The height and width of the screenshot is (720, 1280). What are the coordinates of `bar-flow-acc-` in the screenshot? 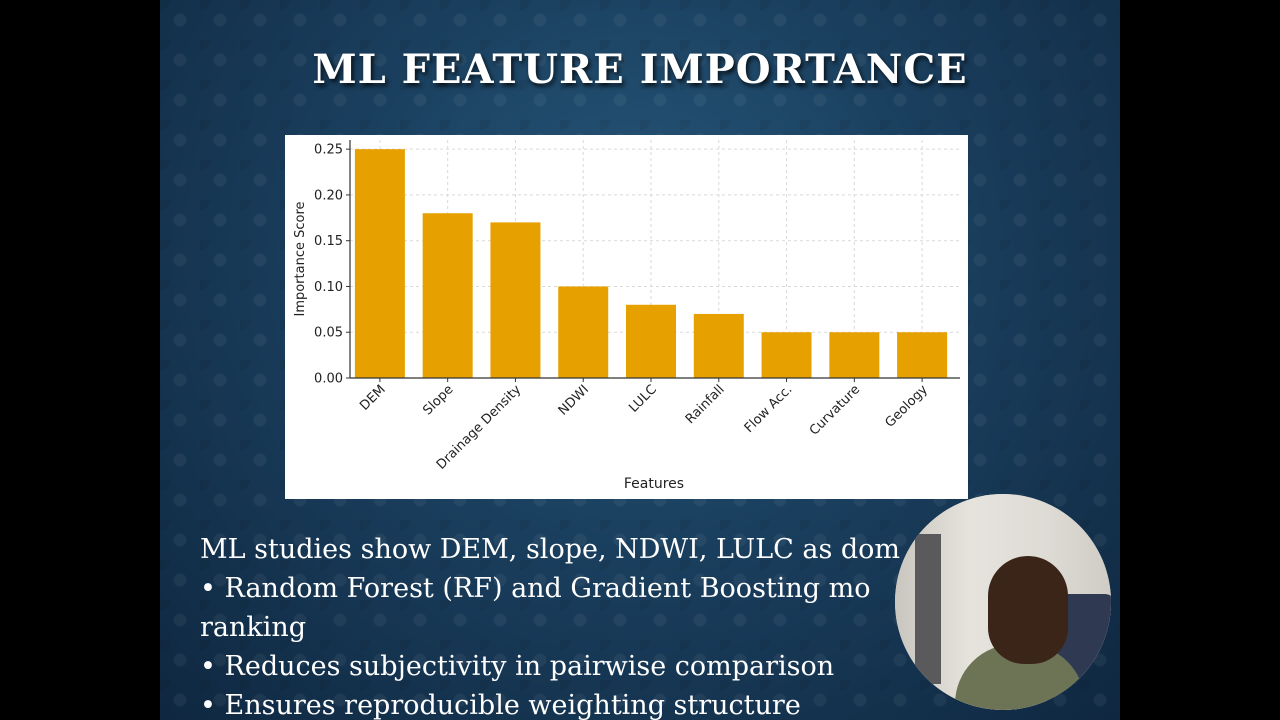 It's located at (786, 355).